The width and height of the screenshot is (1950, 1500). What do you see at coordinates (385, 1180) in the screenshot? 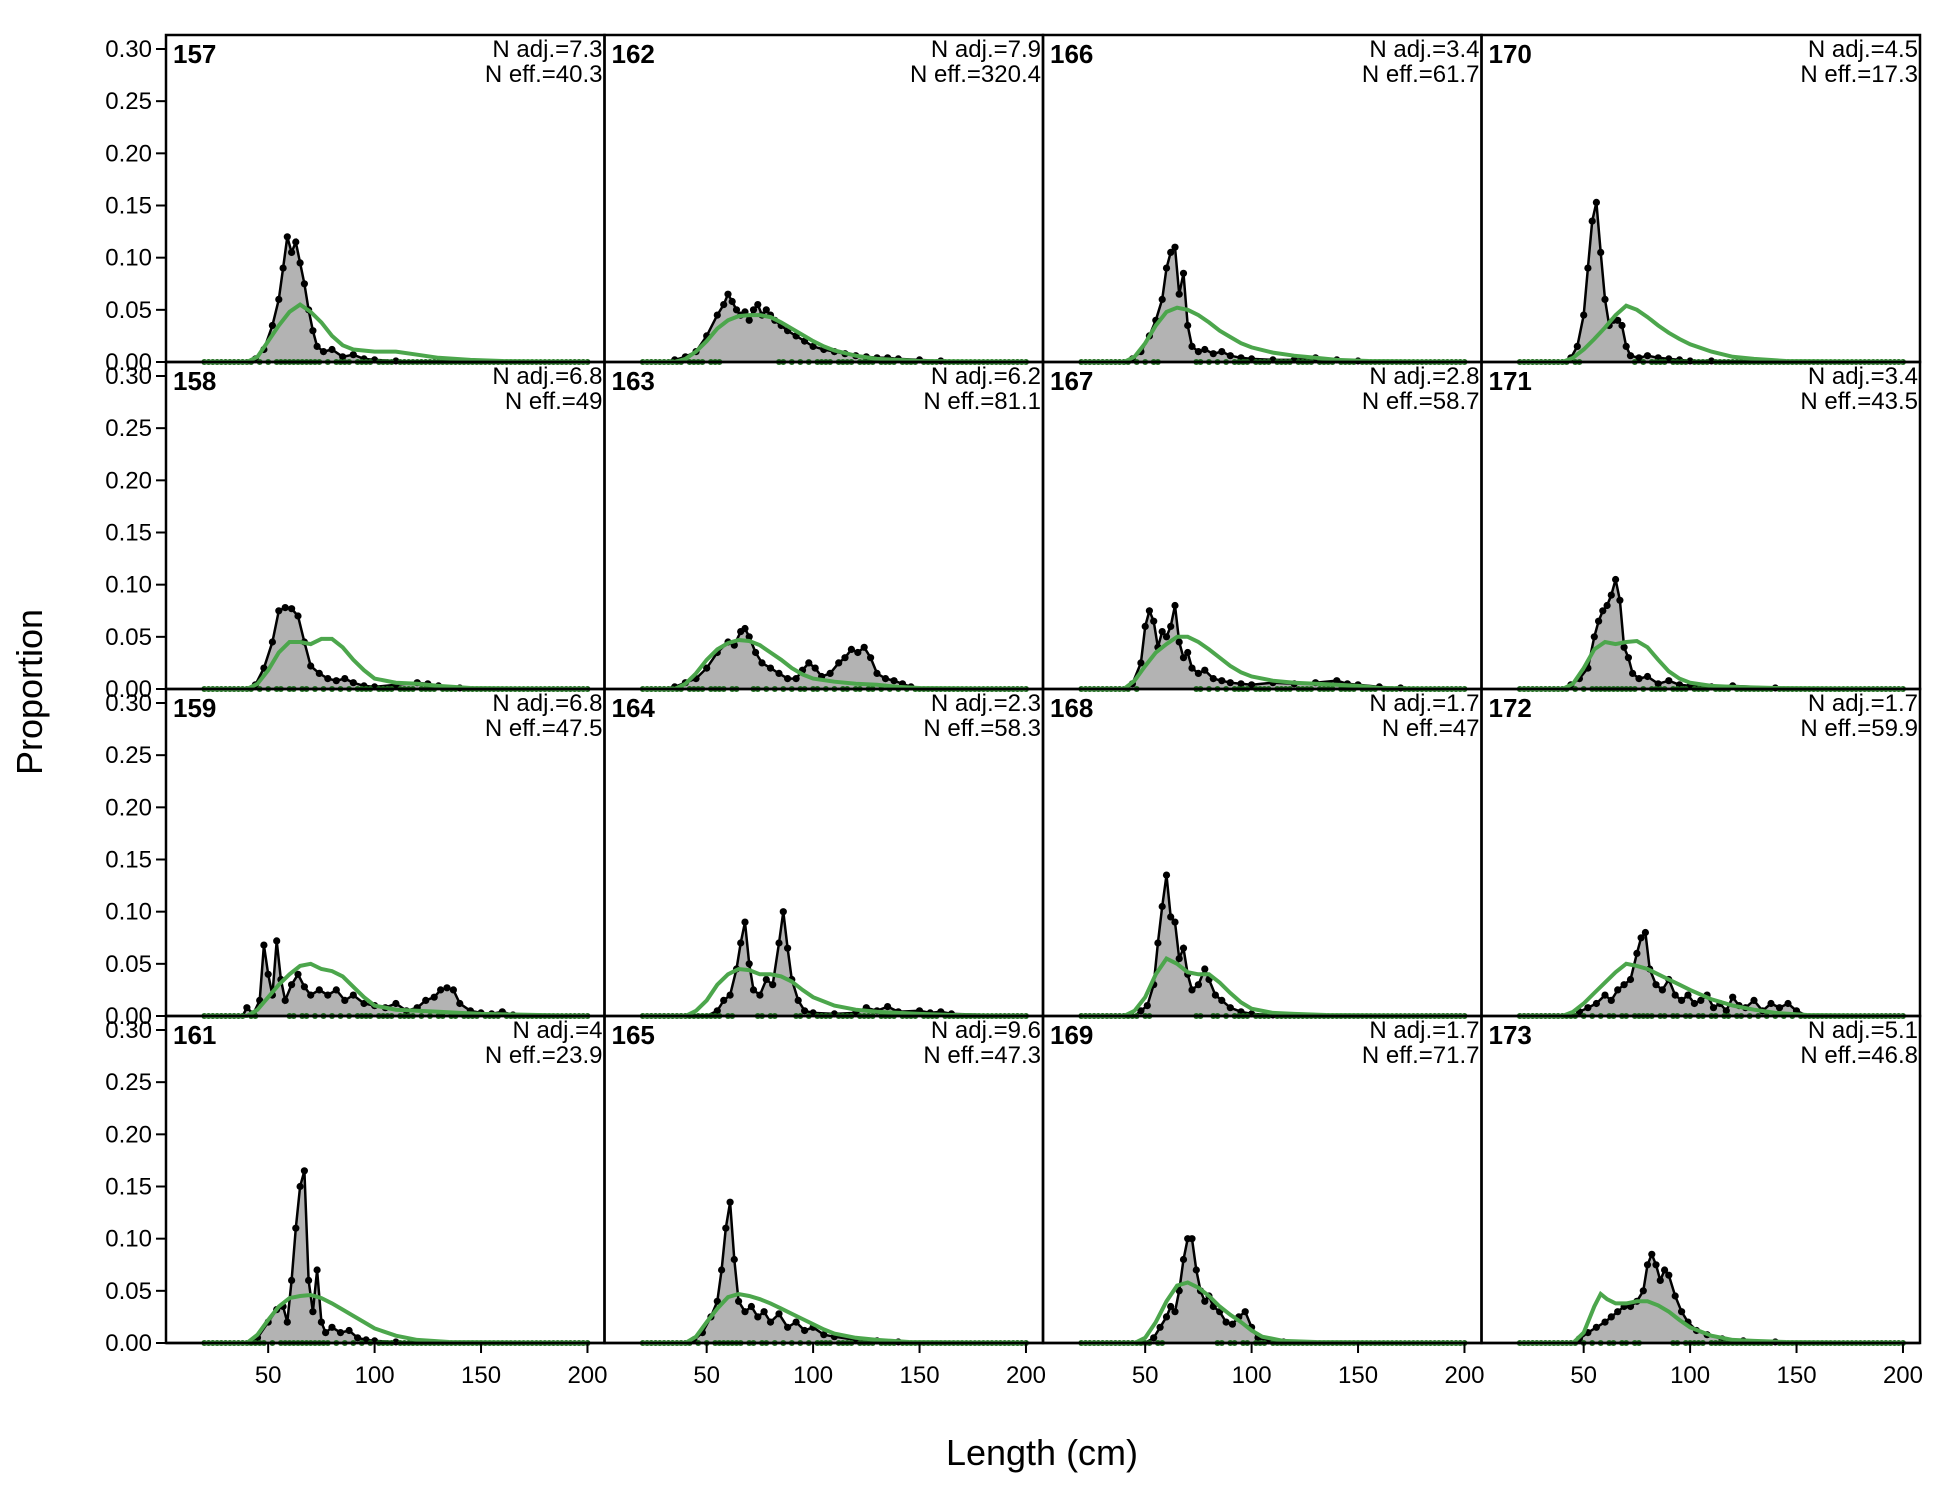
I see `panel-161: 161 N adj.=4N eff.=23.9` at bounding box center [385, 1180].